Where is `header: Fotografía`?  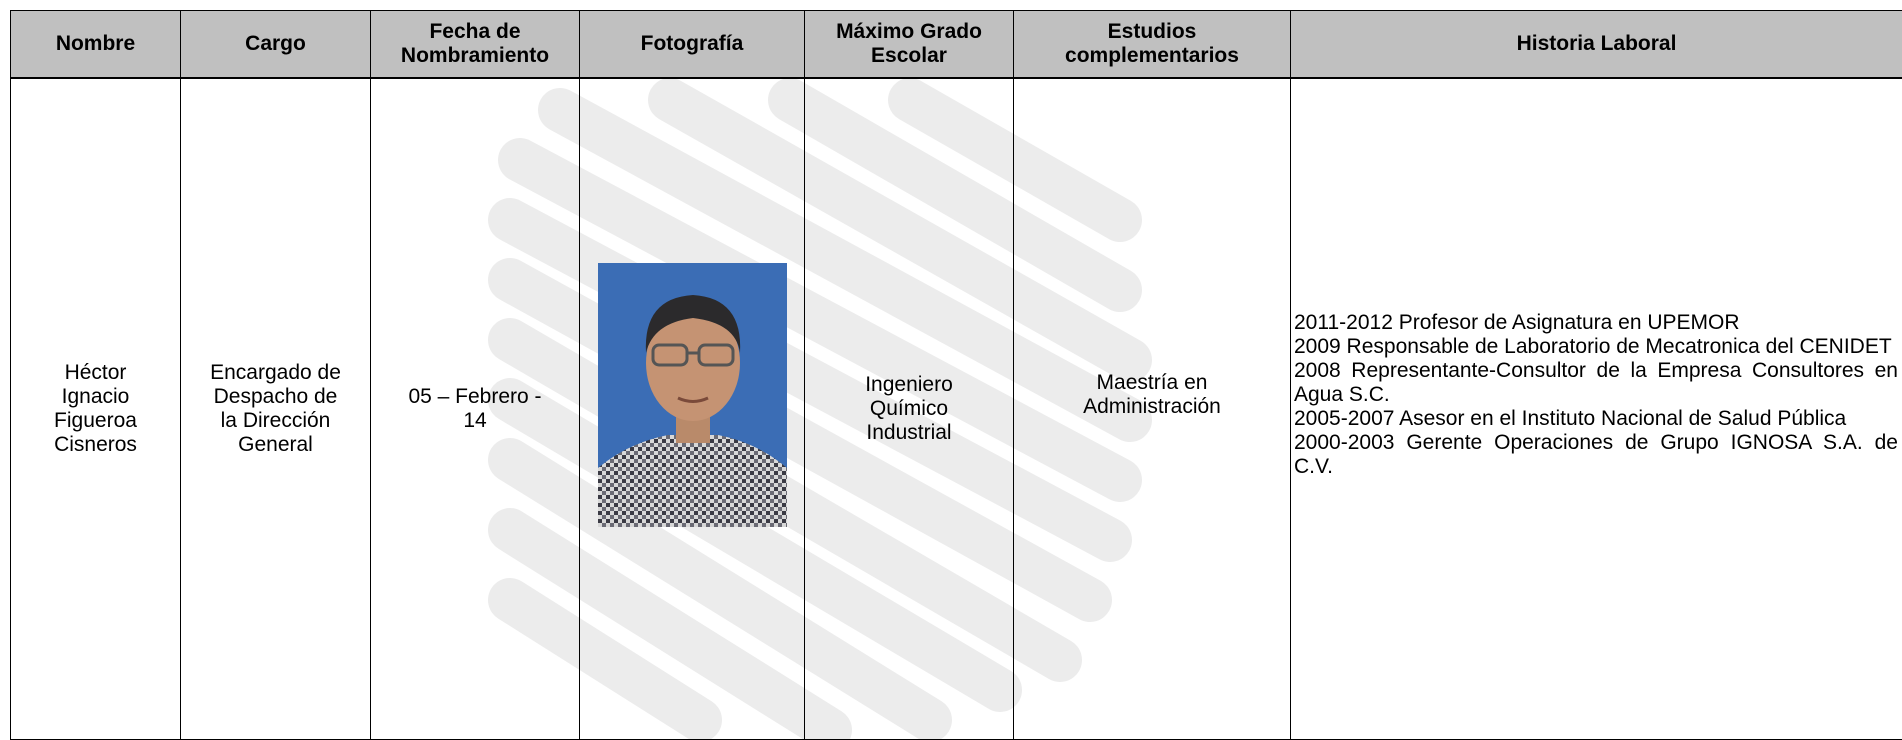 header: Fotografía is located at coordinates (692, 44).